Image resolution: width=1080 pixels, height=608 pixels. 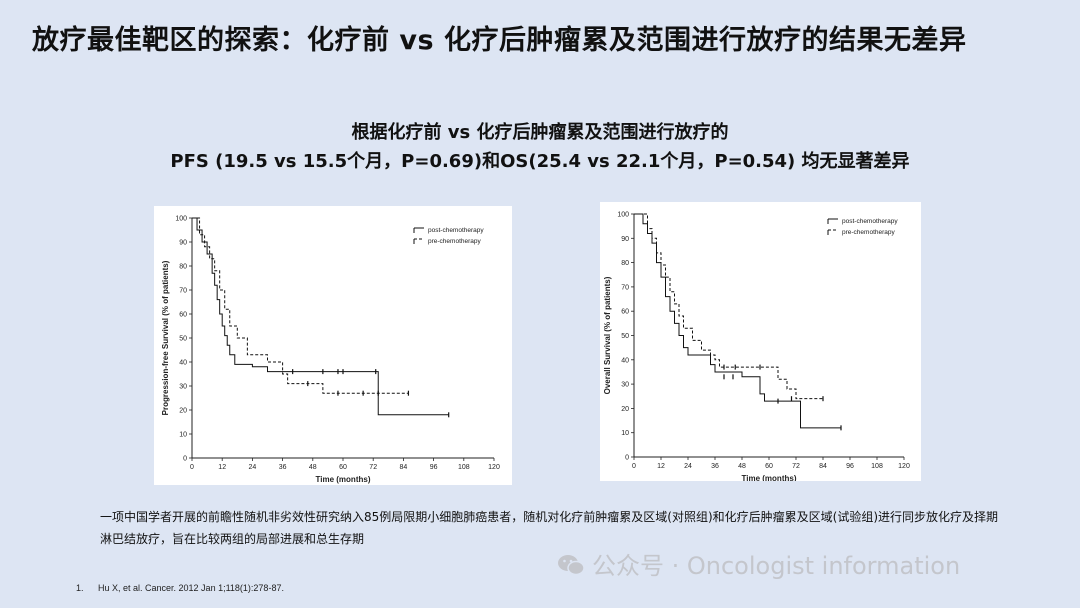 What do you see at coordinates (540, 132) in the screenshot?
I see `subtitle-line-1: 根据化疗前 vs 化疗后肿瘤累及范围进行放疗的` at bounding box center [540, 132].